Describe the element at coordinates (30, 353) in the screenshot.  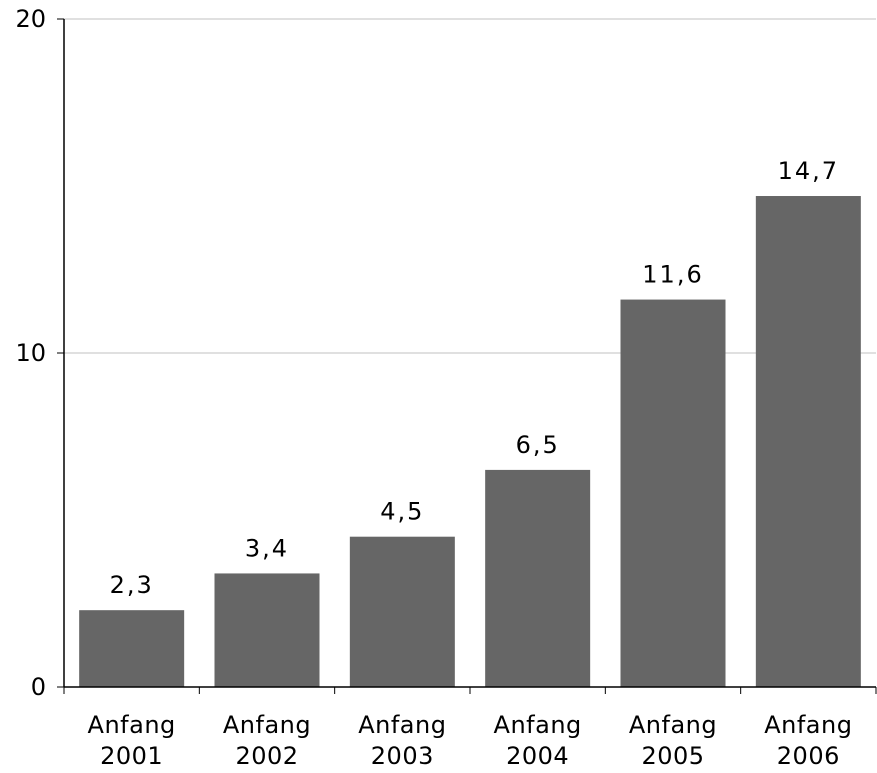
I see `y-tick-label: 10` at that location.